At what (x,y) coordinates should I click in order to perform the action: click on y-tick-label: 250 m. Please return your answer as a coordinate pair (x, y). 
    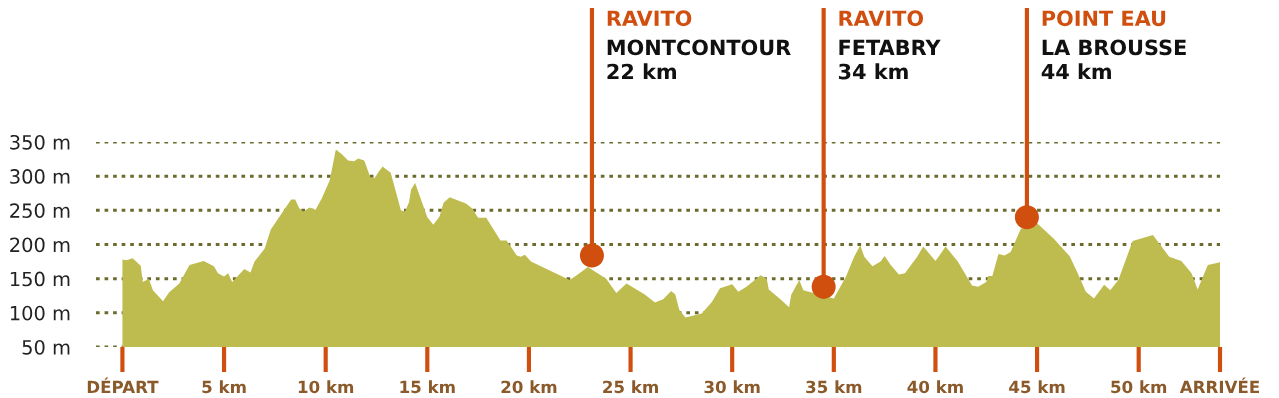
    Looking at the image, I should click on (40, 210).